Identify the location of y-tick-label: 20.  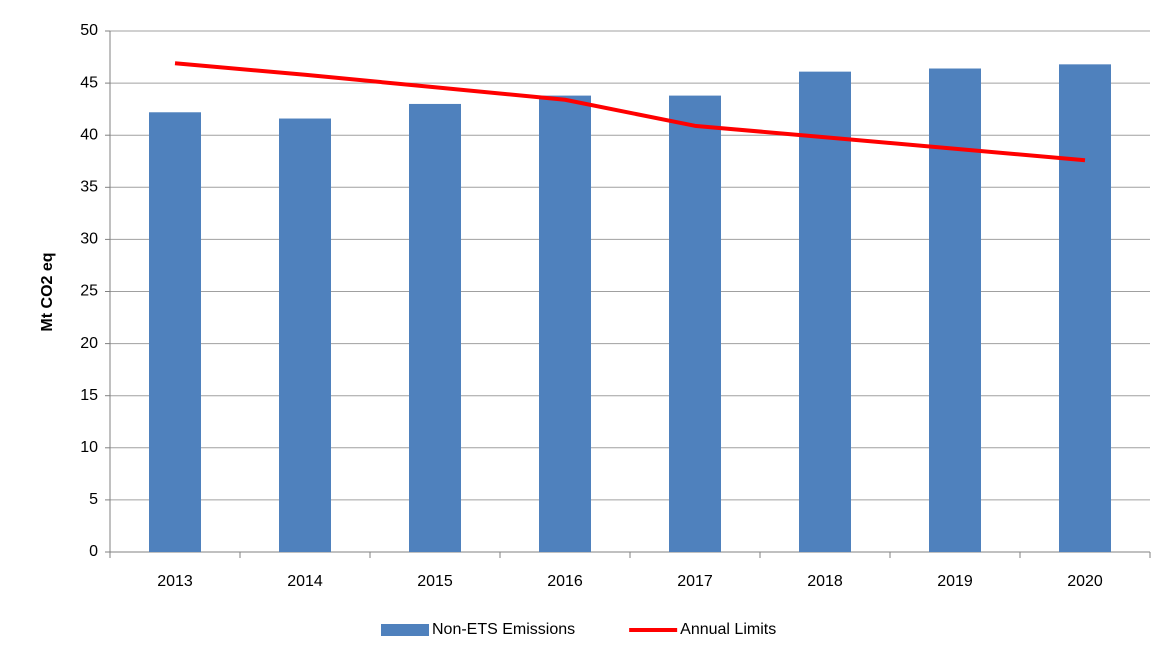
(89, 343).